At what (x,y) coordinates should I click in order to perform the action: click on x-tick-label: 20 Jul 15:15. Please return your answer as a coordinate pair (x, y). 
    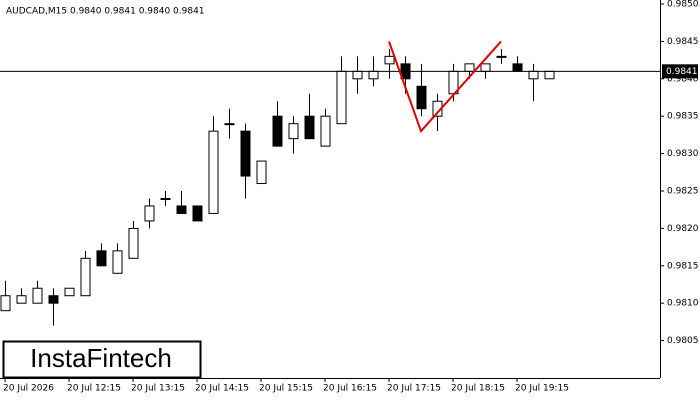
    Looking at the image, I should click on (286, 389).